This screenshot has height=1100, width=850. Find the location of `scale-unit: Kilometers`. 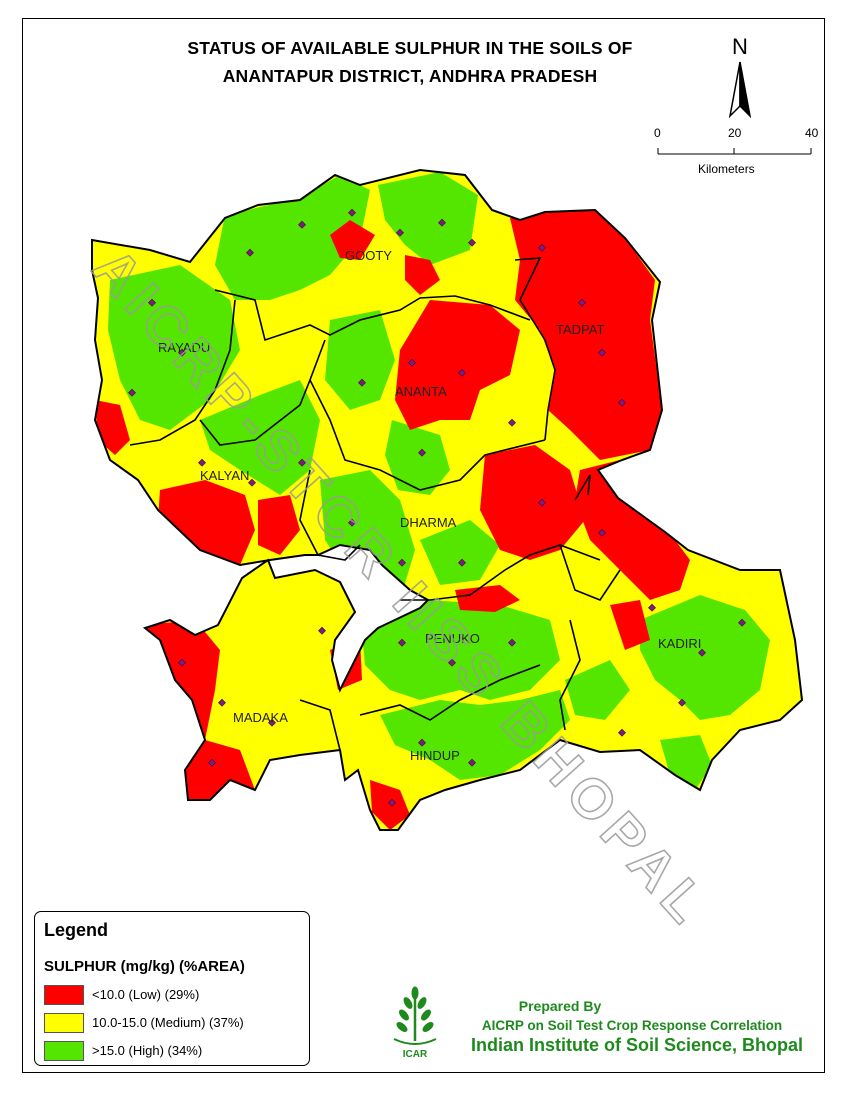

scale-unit: Kilometers is located at coordinates (726, 169).